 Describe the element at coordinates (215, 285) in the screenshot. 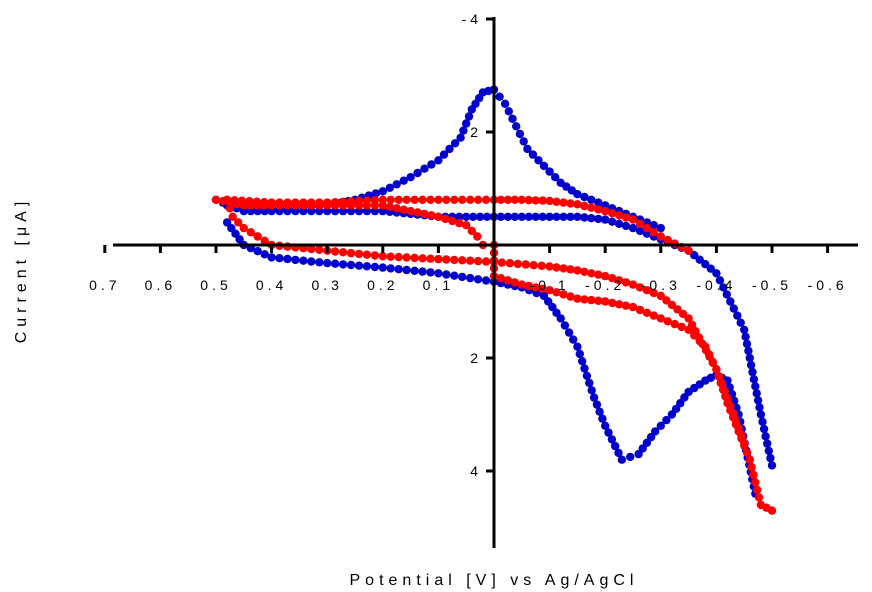

I see `x-tick-label: 0.5` at that location.